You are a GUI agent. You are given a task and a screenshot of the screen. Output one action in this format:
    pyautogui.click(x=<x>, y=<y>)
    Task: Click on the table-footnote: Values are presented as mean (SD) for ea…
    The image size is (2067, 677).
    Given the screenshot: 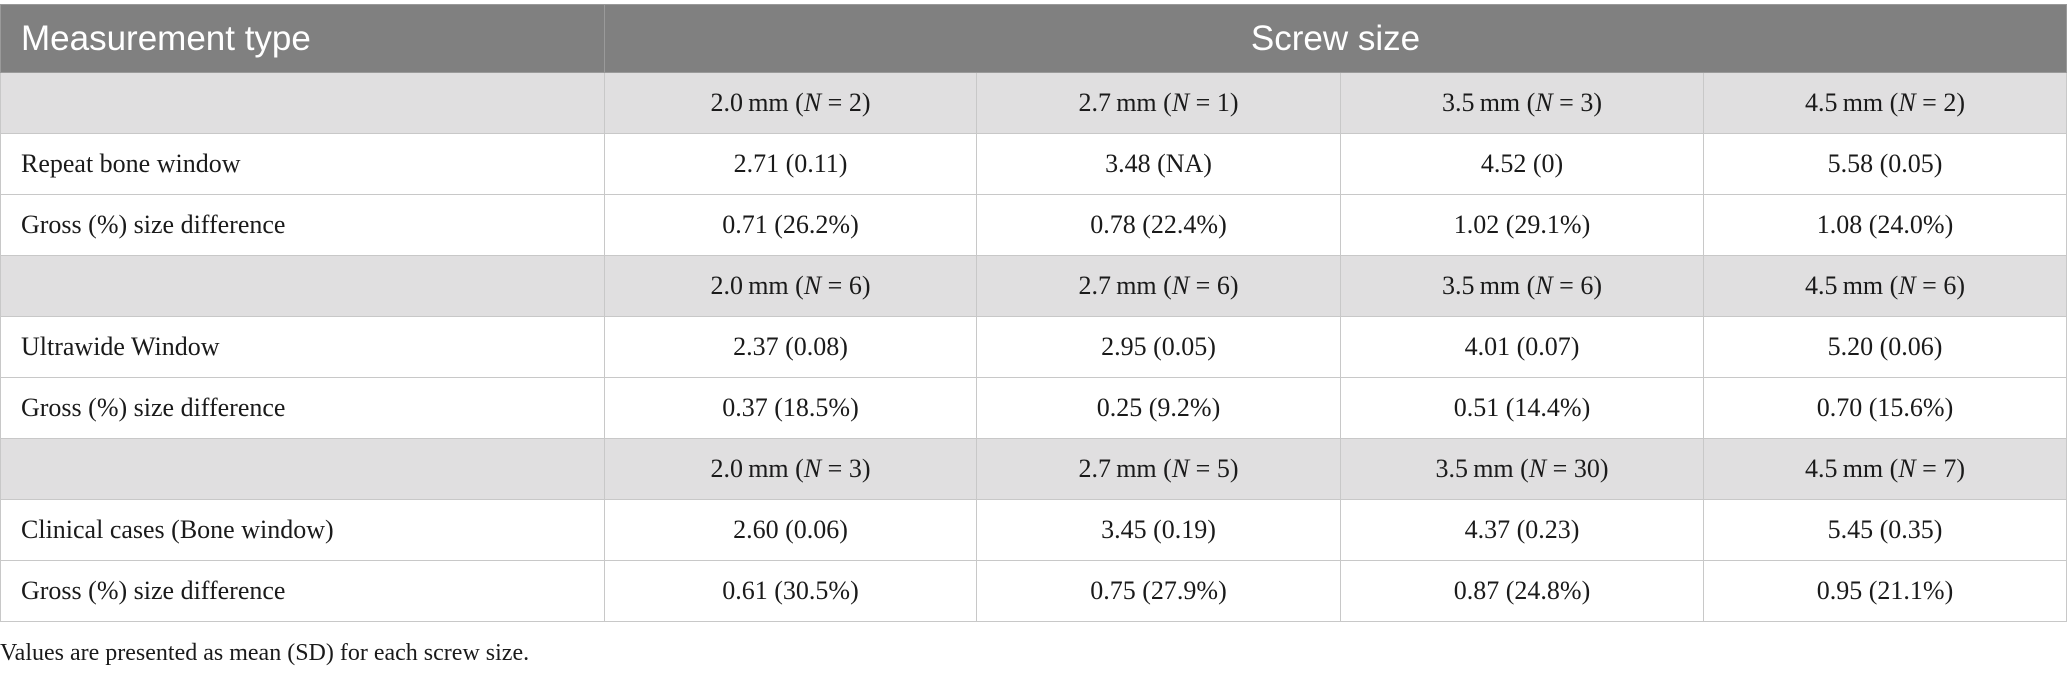 What is the action you would take?
    pyautogui.click(x=265, y=653)
    